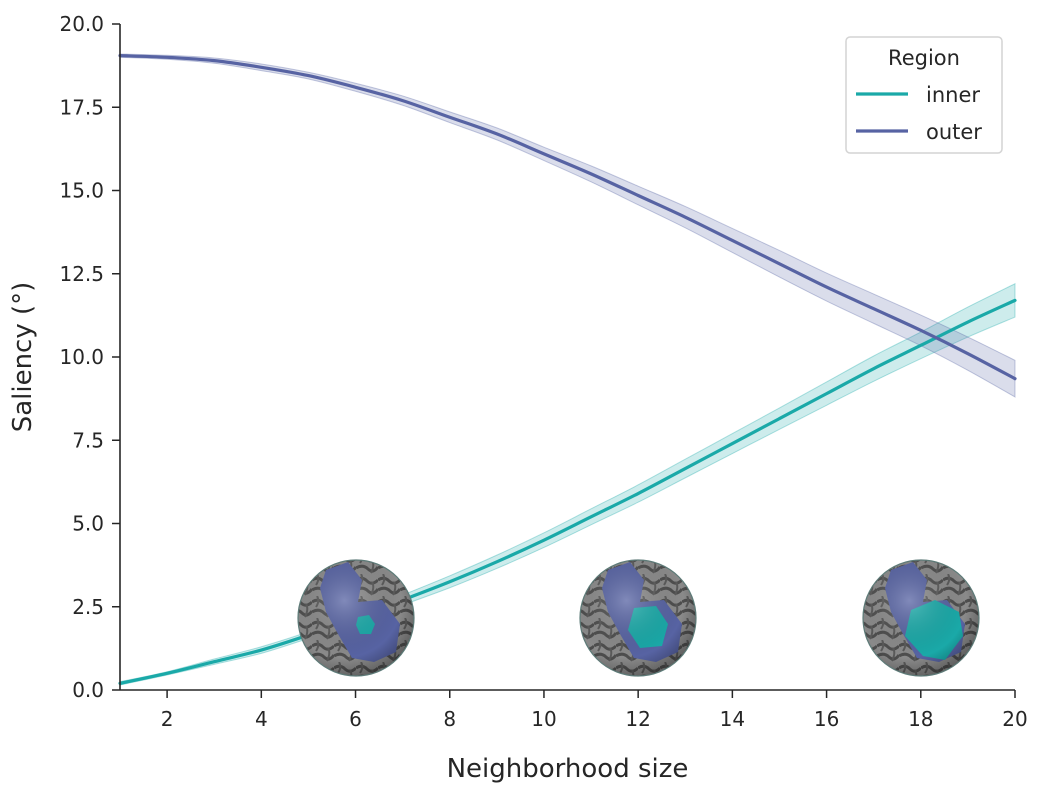 This screenshot has height=797, width=1039. Describe the element at coordinates (355, 719) in the screenshot. I see `x-tick-label: 6` at that location.